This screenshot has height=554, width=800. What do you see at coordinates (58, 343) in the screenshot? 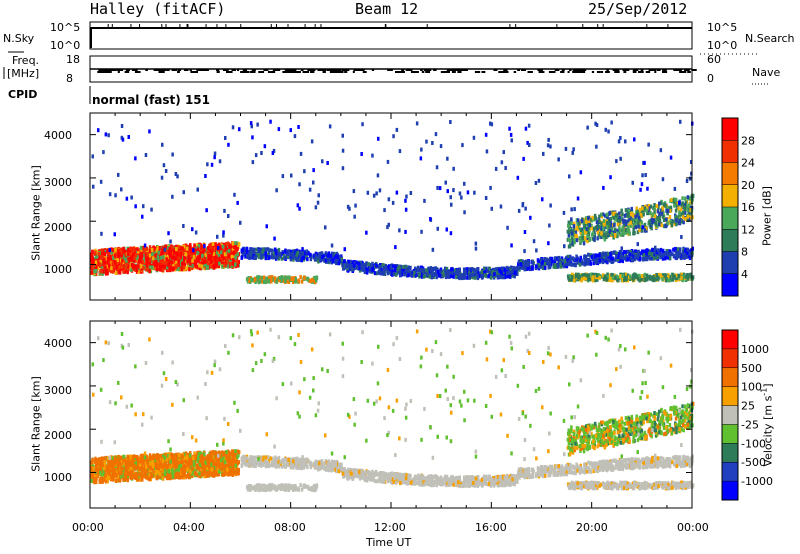
I see `velocity-ytick-4000: 4000` at bounding box center [58, 343].